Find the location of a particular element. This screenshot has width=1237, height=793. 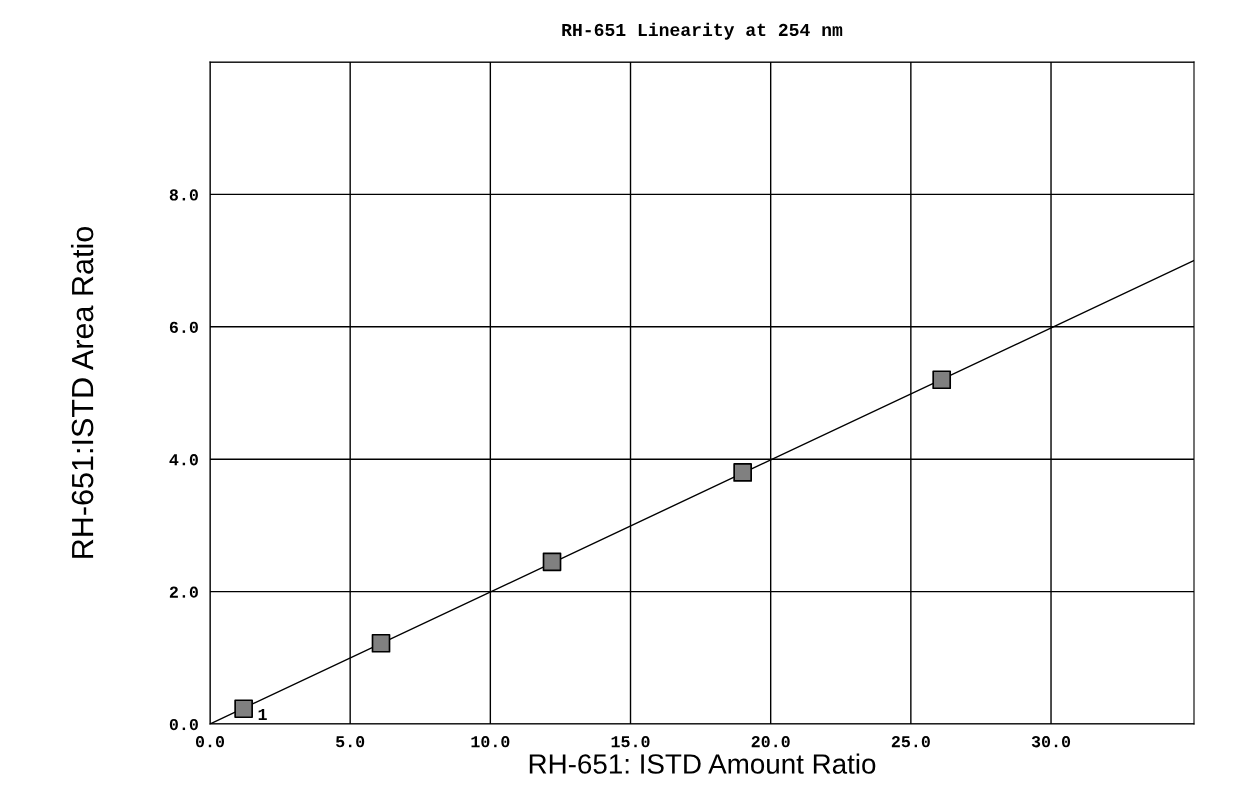

y-tick-label: 4.0 is located at coordinates (183, 460).